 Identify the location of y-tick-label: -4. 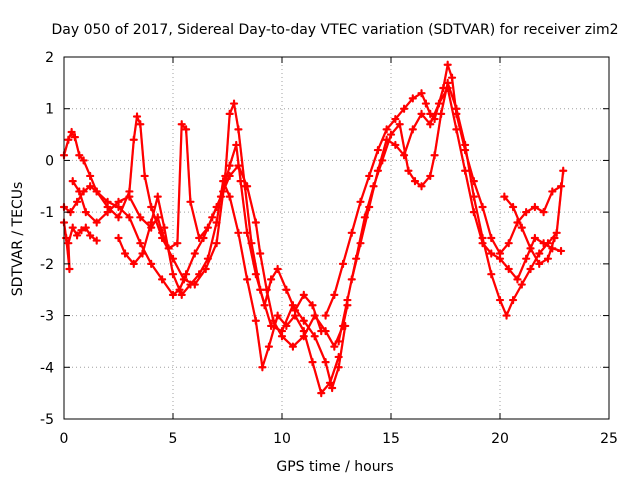
(47, 368).